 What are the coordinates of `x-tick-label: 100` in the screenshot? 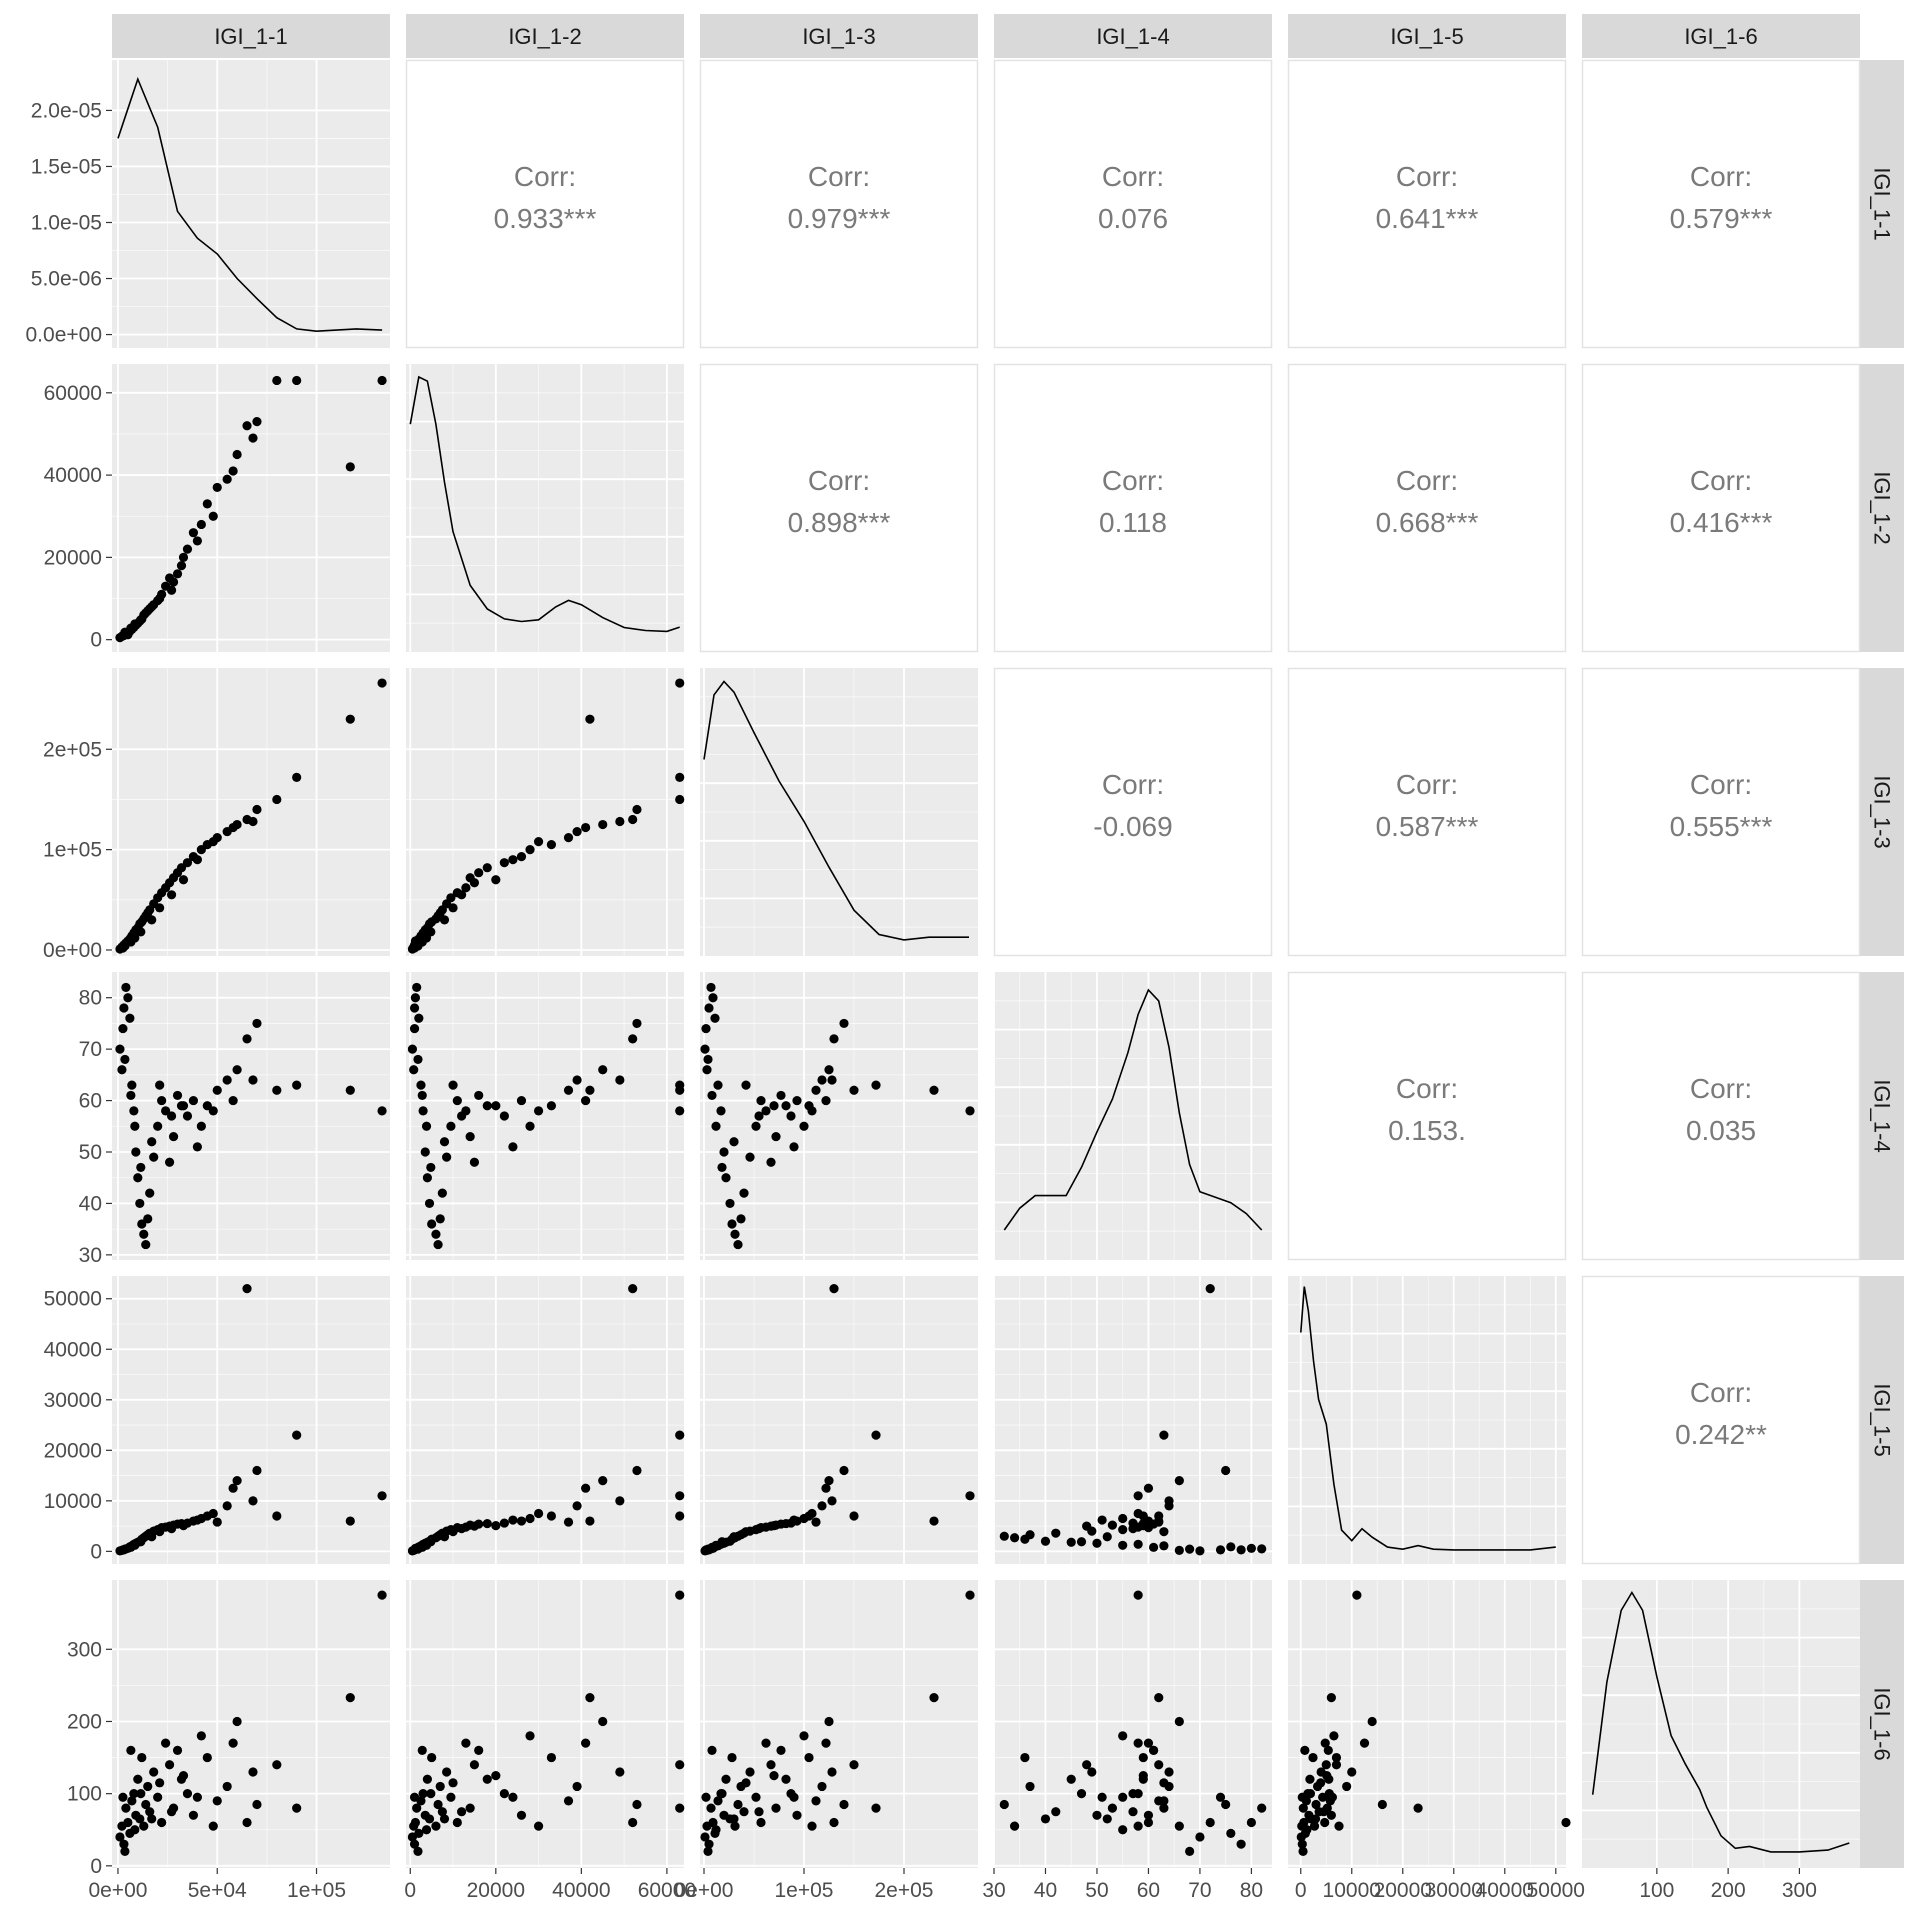 It's located at (1656, 1890).